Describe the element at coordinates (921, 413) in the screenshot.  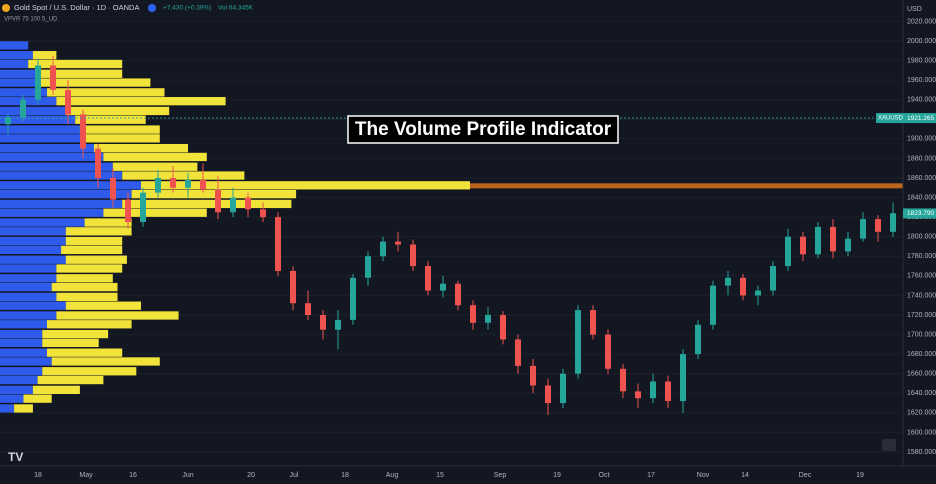
I see `y-tick-label: 1620.000` at that location.